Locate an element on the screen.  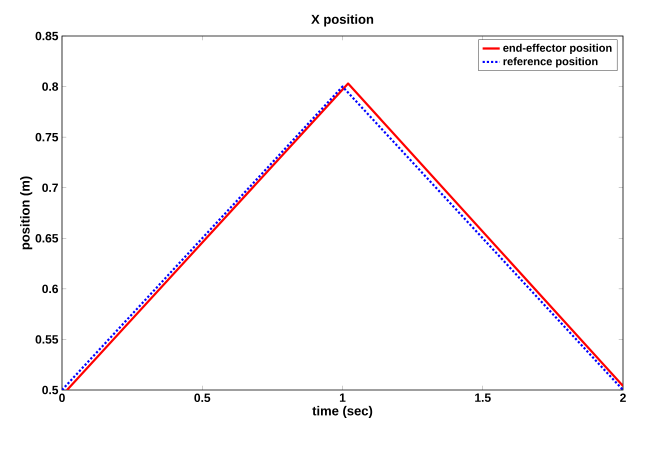
y-tick-label: 0.85 is located at coordinates (47, 36).